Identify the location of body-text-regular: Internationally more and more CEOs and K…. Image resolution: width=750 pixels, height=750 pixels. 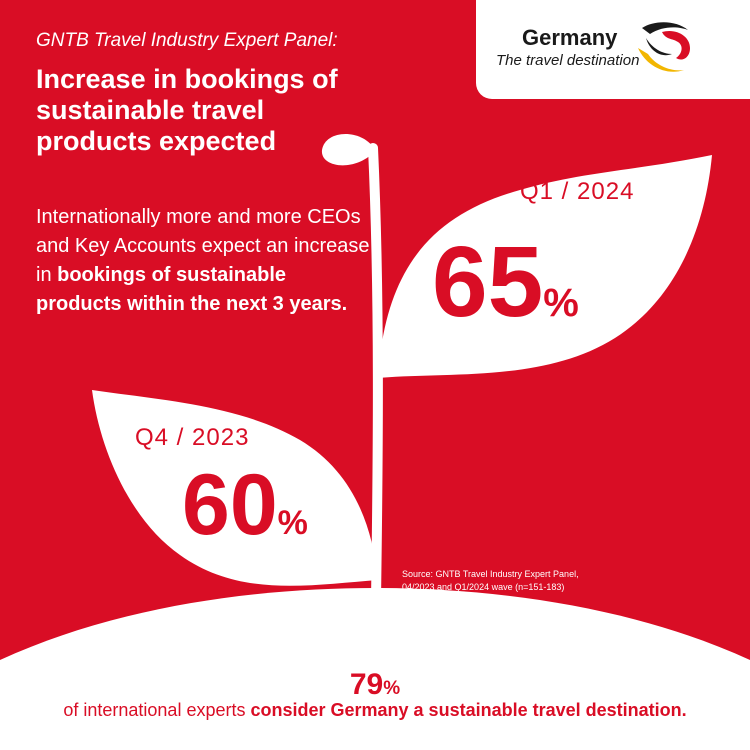
(203, 246).